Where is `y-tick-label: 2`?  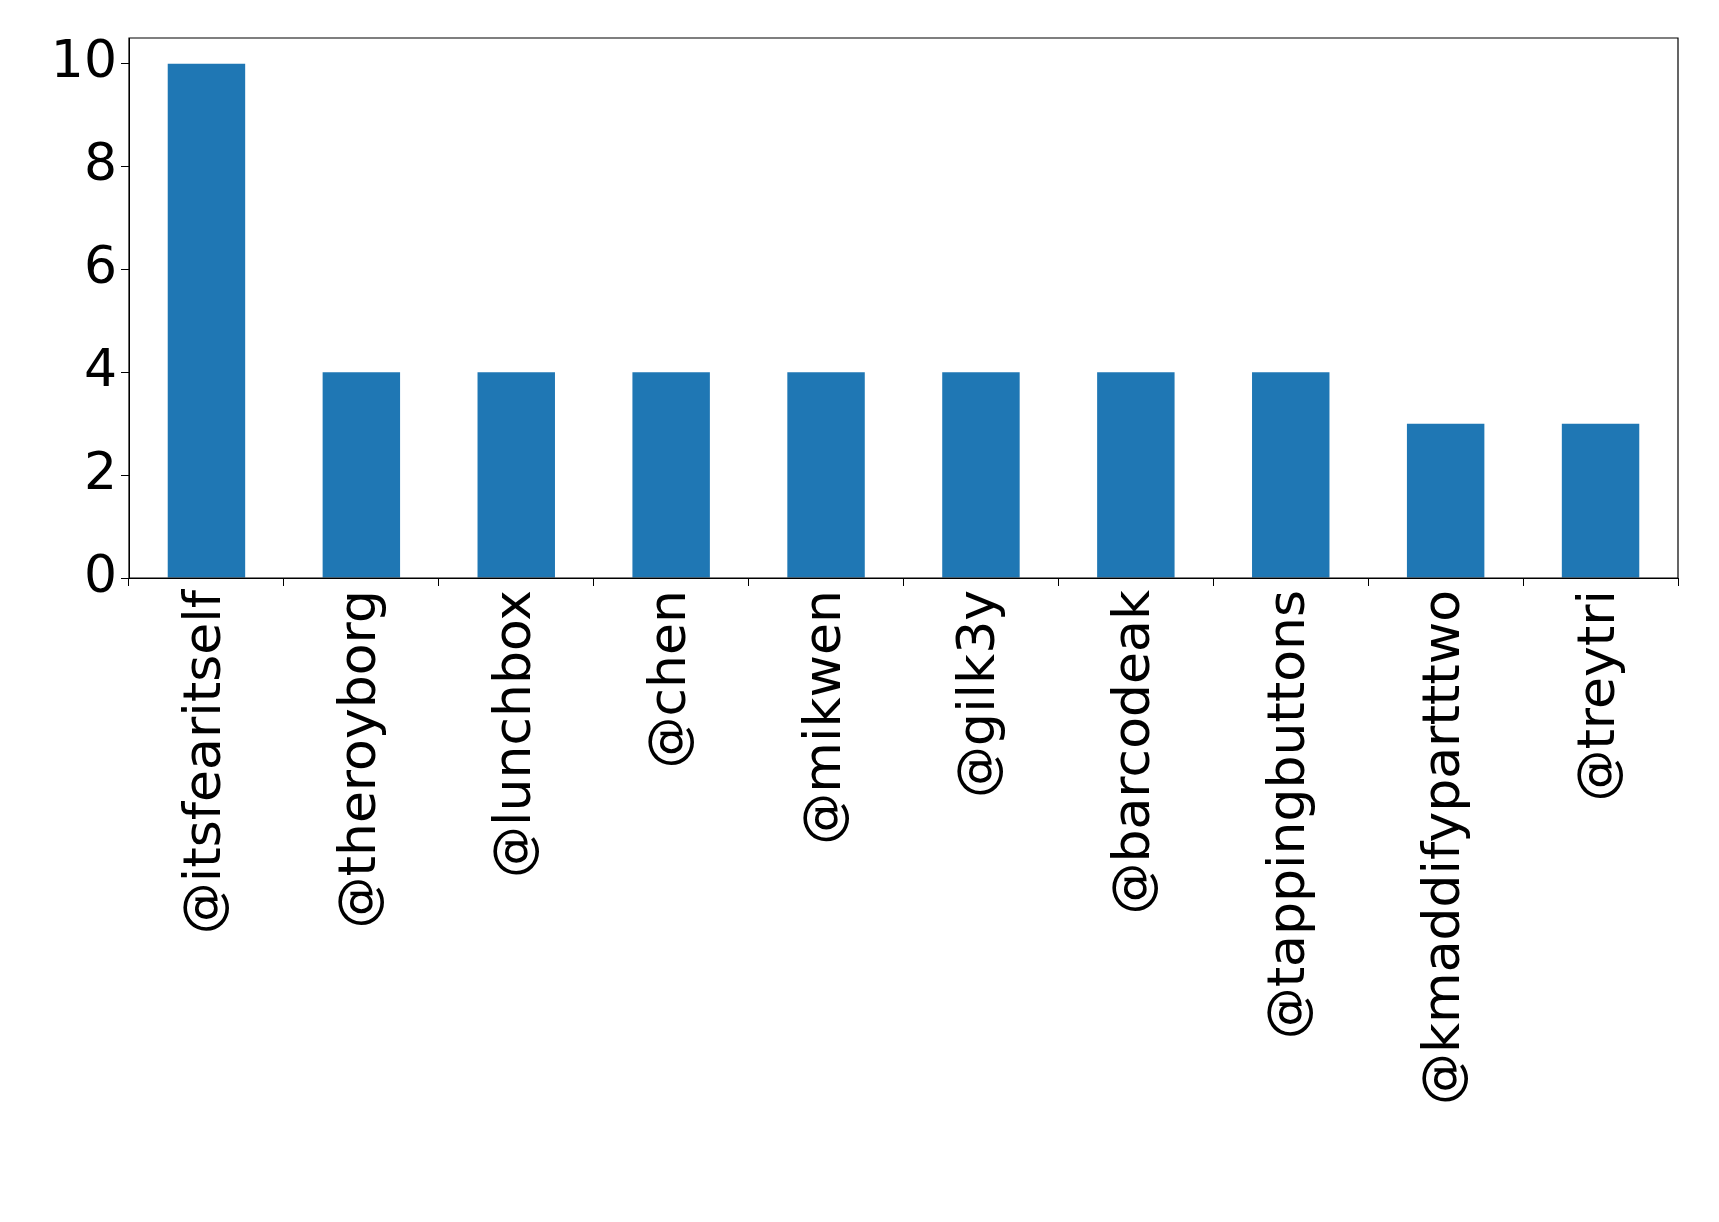
y-tick-label: 2 is located at coordinates (100, 470).